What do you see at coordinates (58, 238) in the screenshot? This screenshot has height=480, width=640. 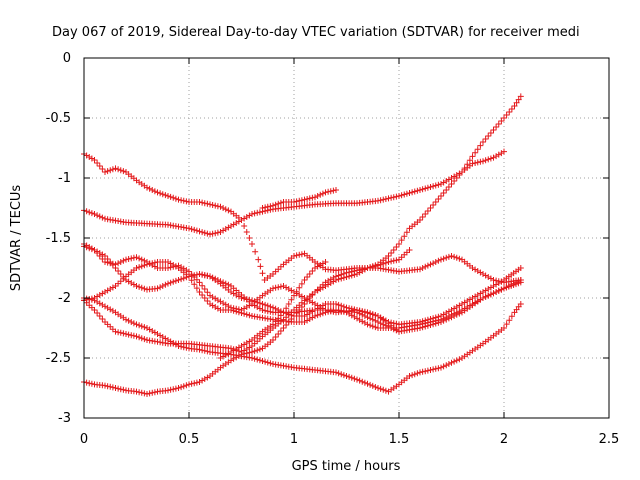 I see `y-tick-label: -1.5` at bounding box center [58, 238].